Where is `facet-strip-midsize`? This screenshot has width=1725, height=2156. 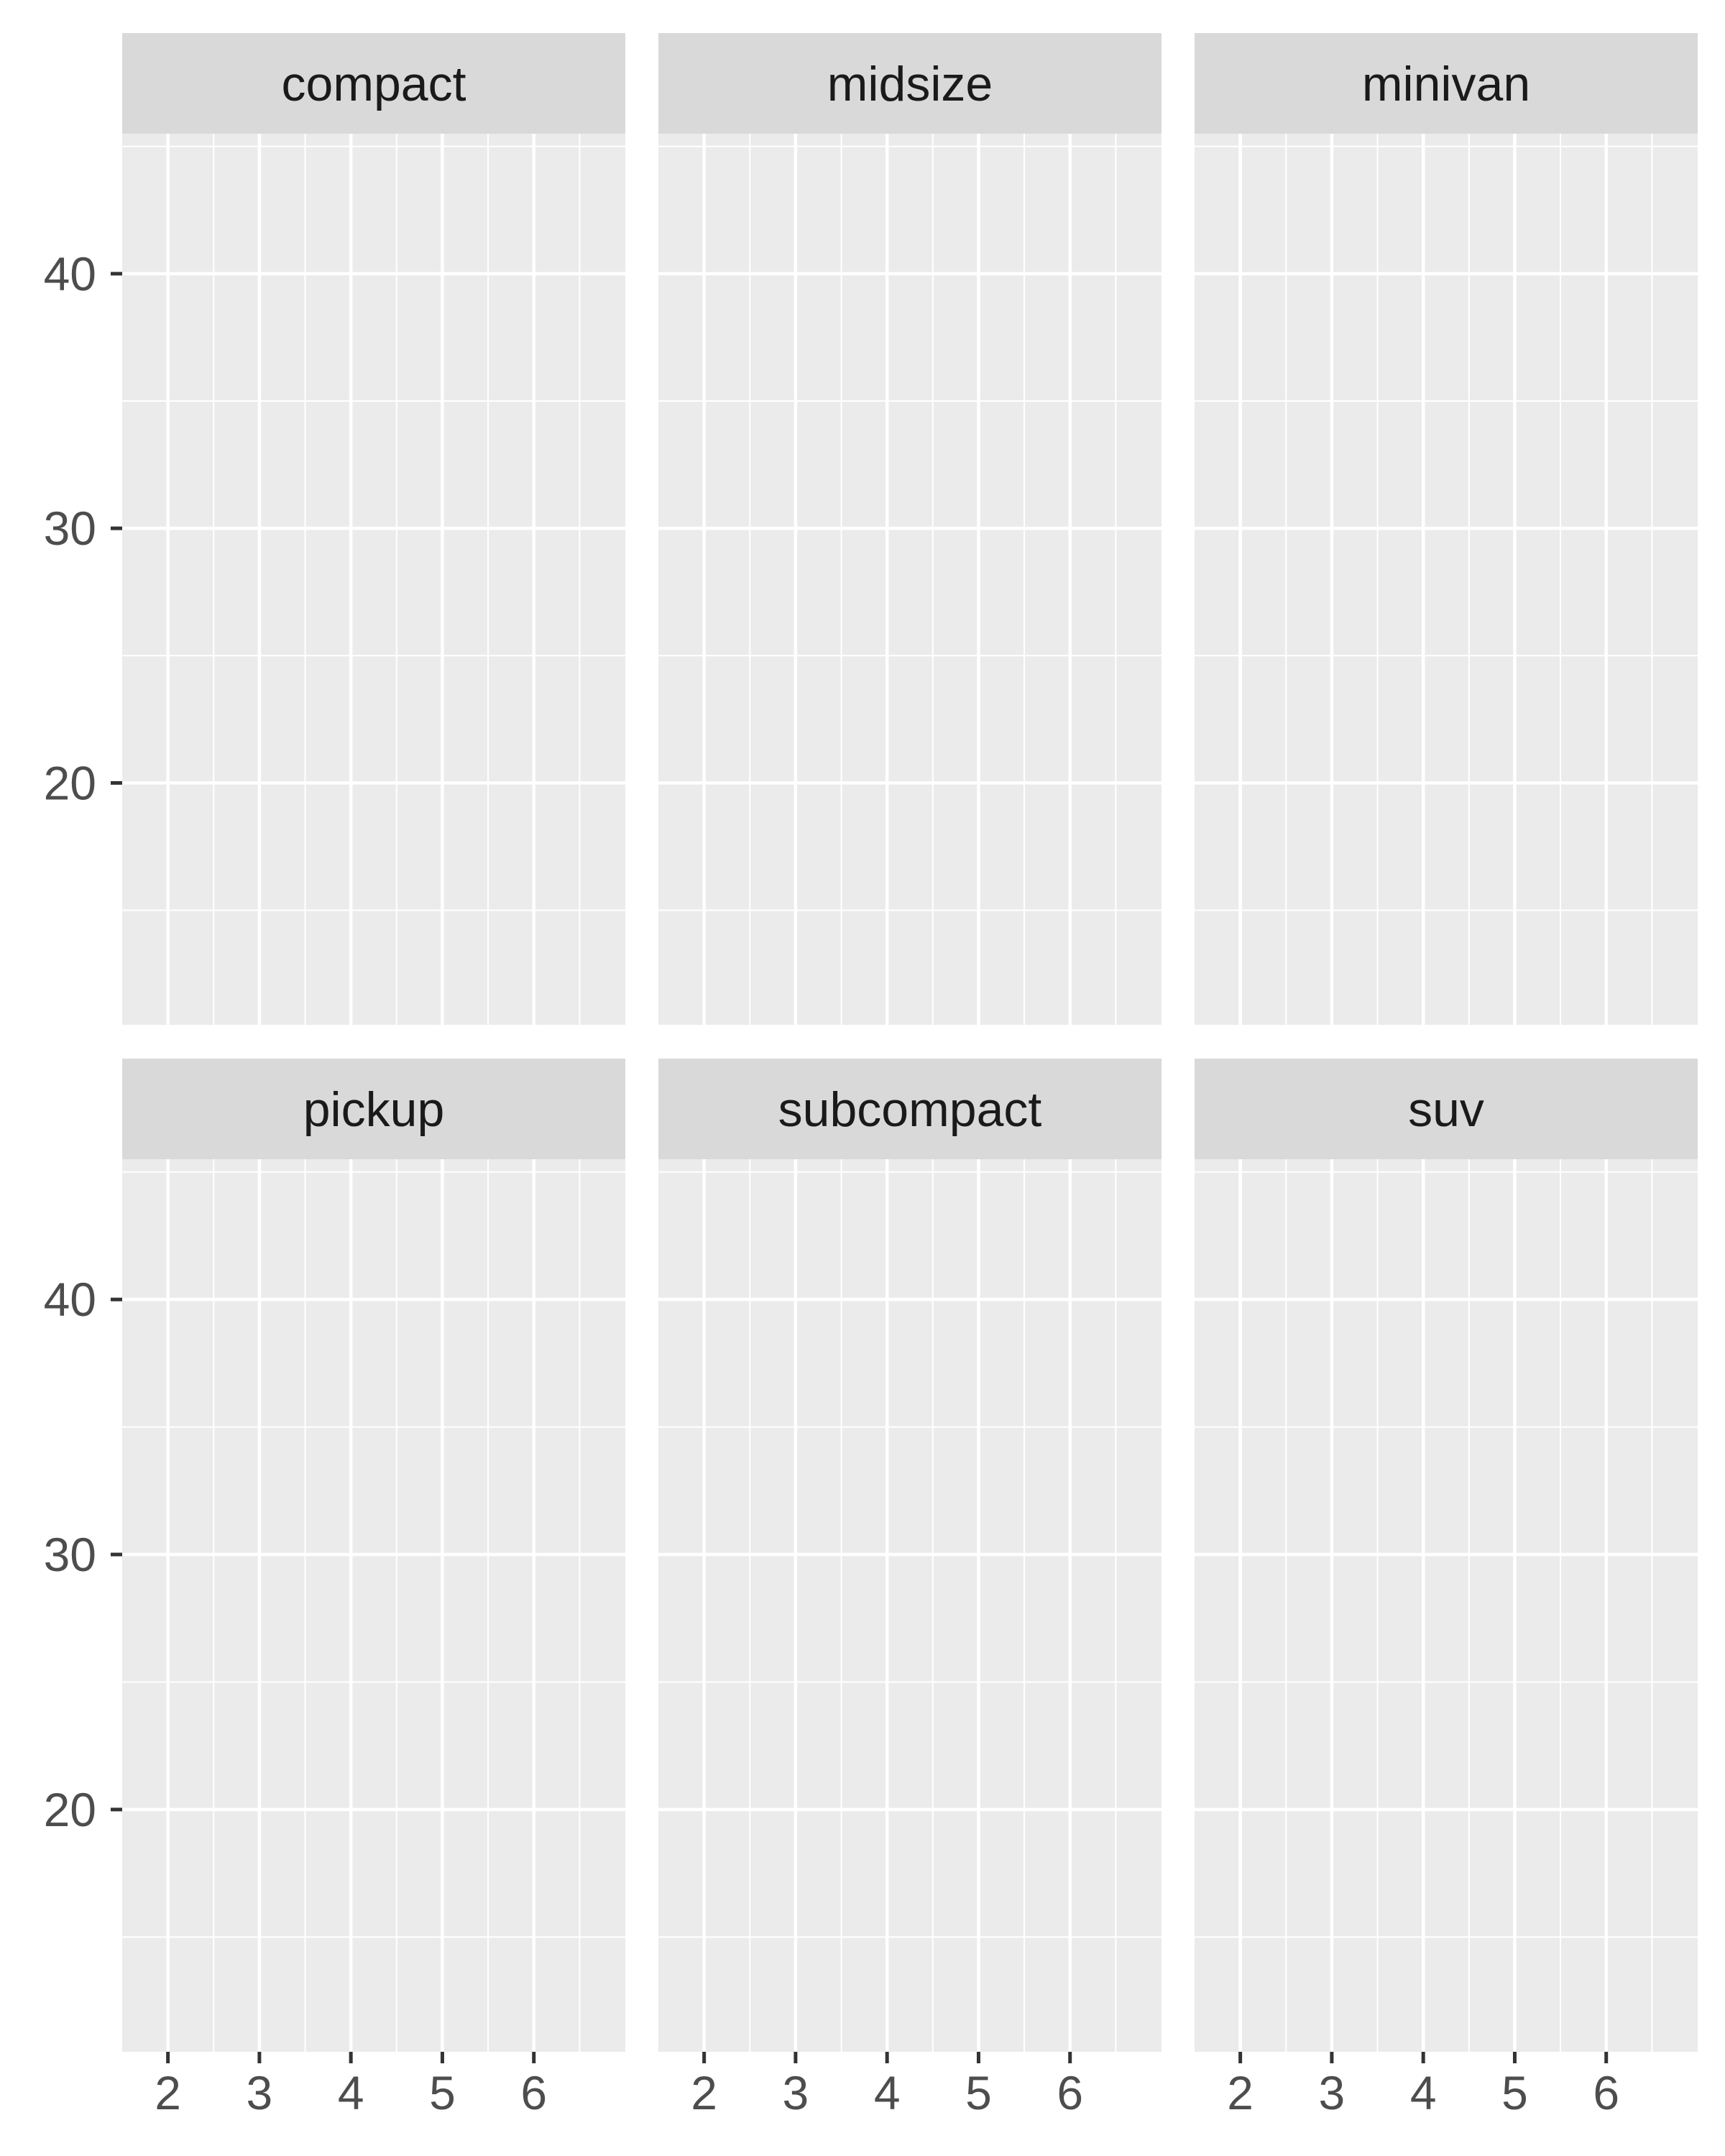
facet-strip-midsize is located at coordinates (910, 83).